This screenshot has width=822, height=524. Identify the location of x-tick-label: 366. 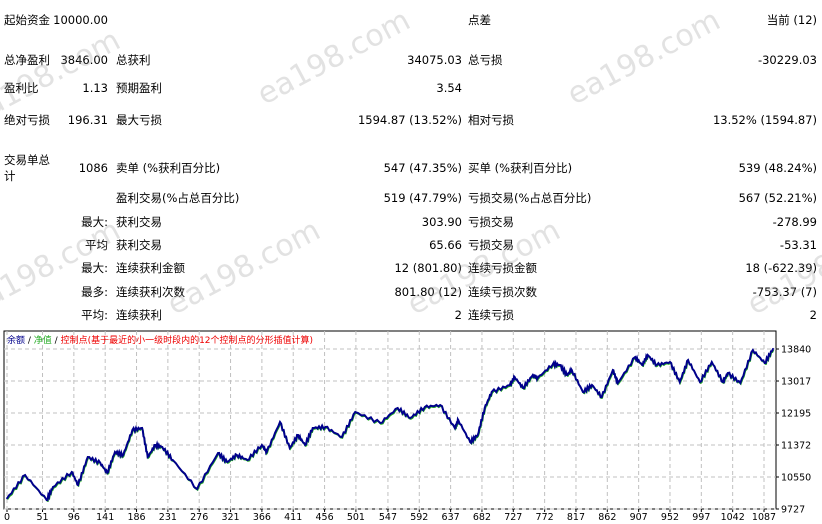
(262, 517).